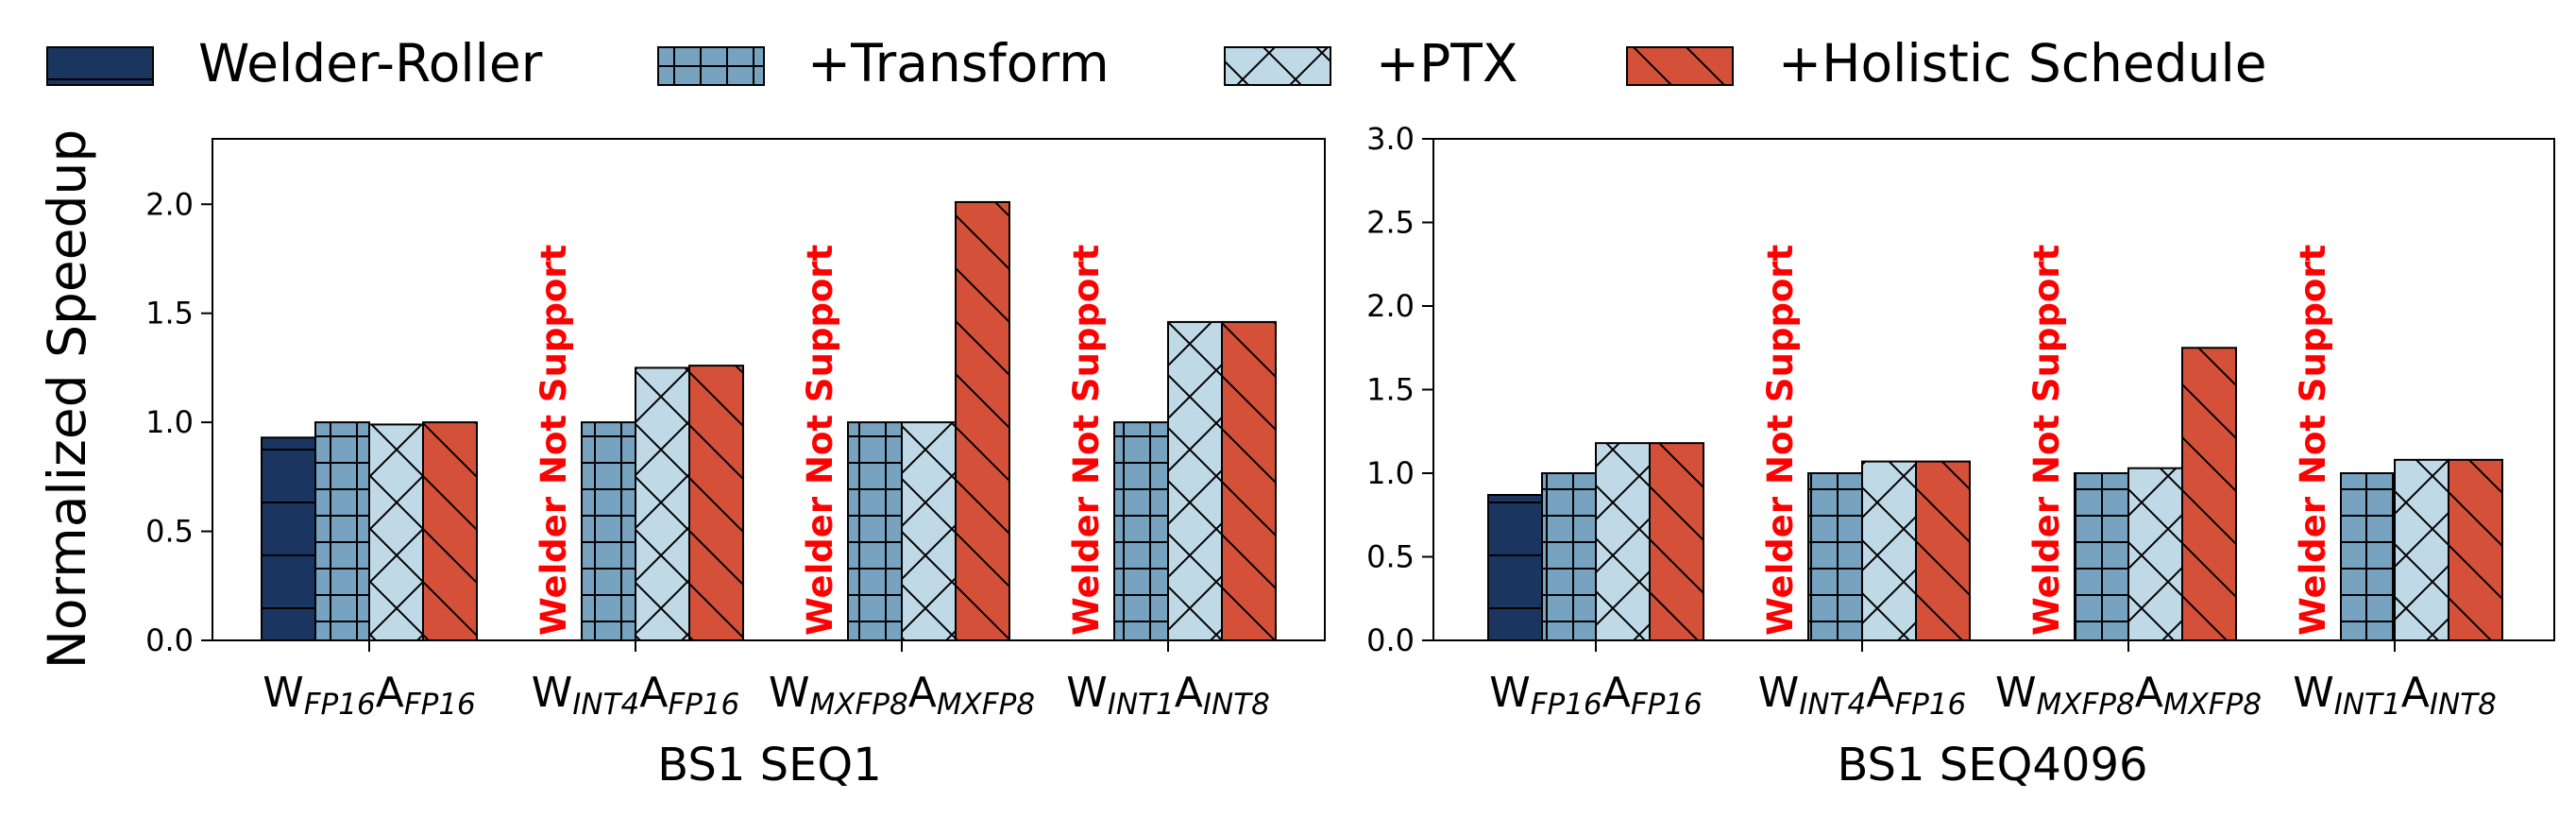 Image resolution: width=2576 pixels, height=817 pixels. I want to click on y-tick-label: 2.5, so click(1390, 223).